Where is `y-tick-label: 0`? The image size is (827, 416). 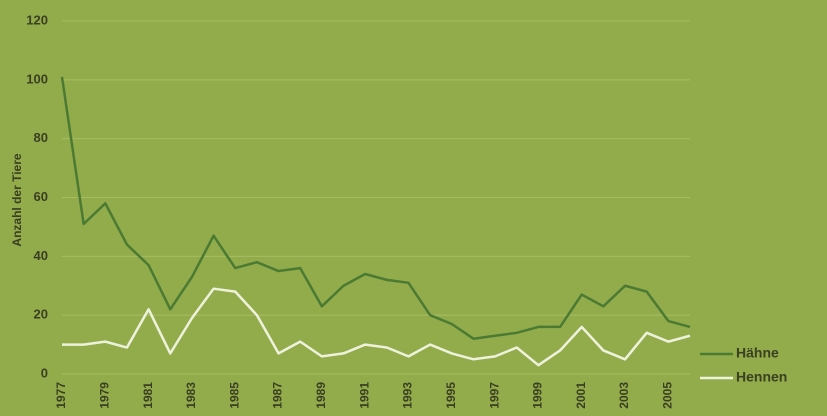 y-tick-label: 0 is located at coordinates (44, 372).